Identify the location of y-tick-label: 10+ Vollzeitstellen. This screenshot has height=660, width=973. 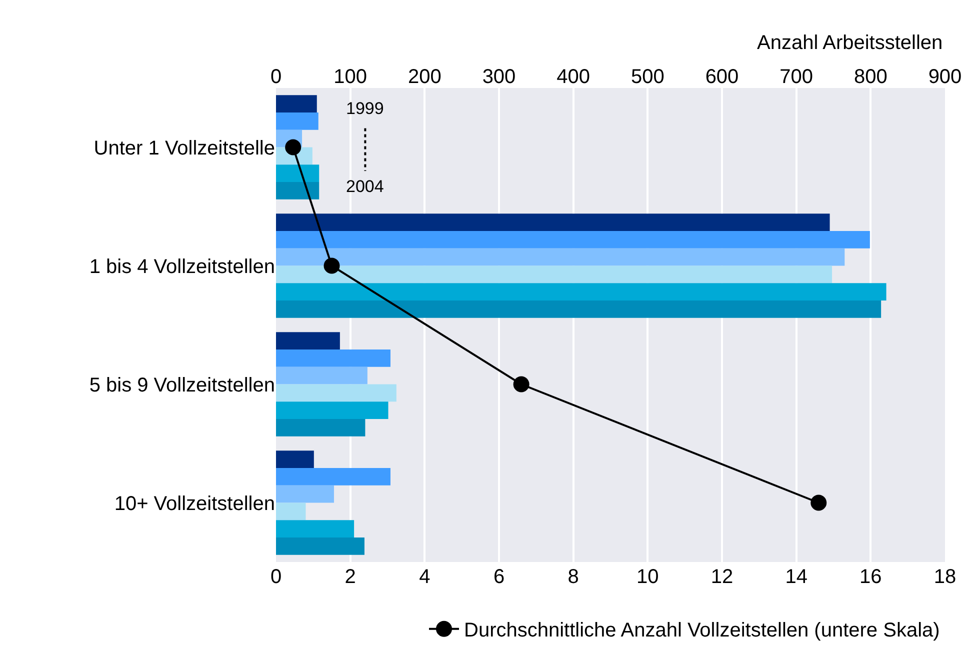
(194, 503).